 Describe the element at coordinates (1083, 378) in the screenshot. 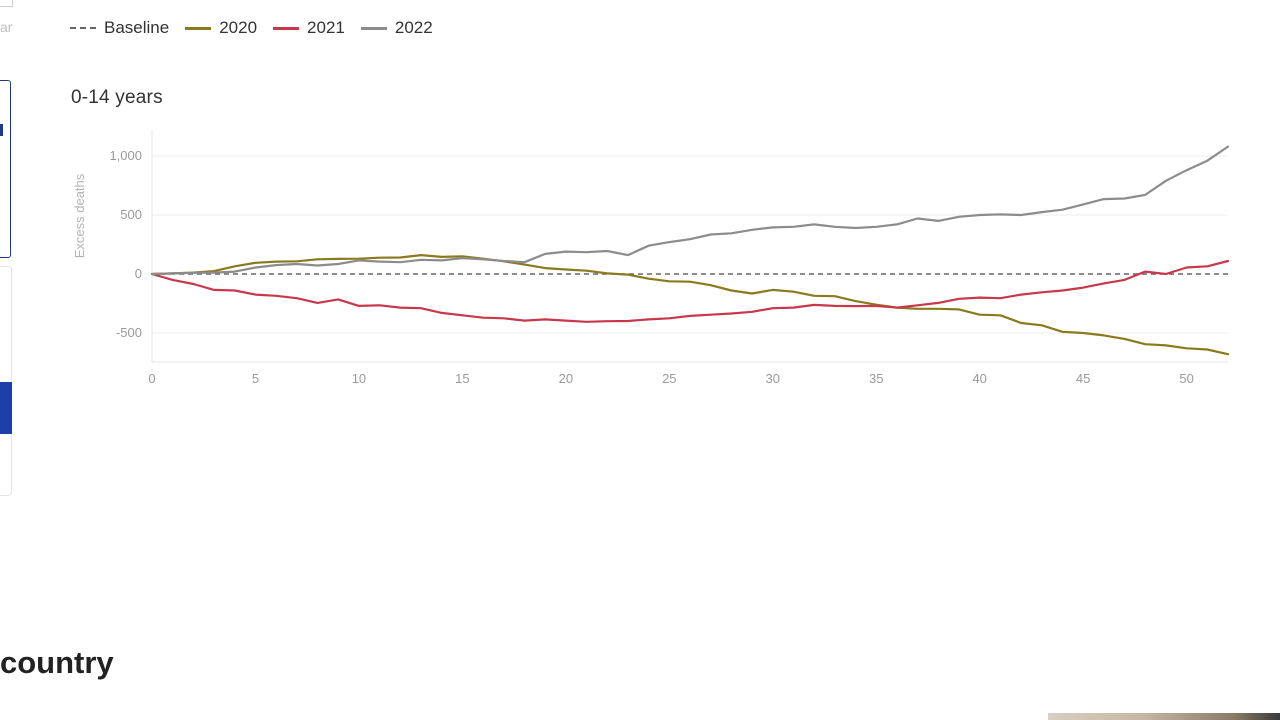

I see `x-tick-label: 45` at that location.